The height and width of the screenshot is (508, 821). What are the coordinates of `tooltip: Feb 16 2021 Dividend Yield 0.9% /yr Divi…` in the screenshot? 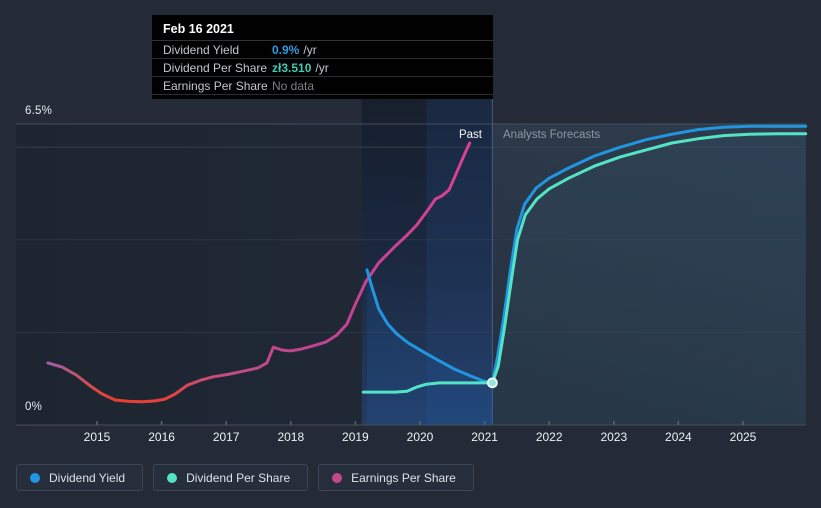 It's located at (322, 57).